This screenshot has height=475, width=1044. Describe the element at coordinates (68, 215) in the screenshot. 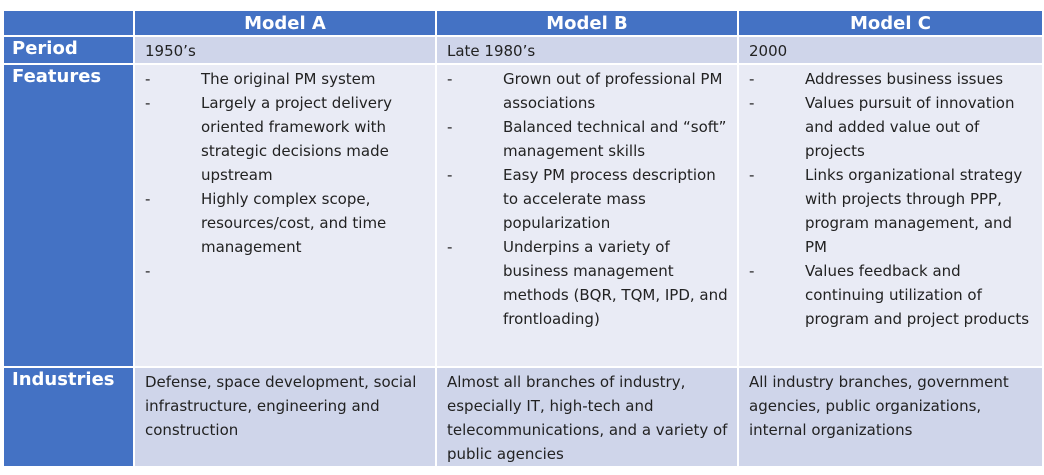

I see `row-label-features: Features` at that location.